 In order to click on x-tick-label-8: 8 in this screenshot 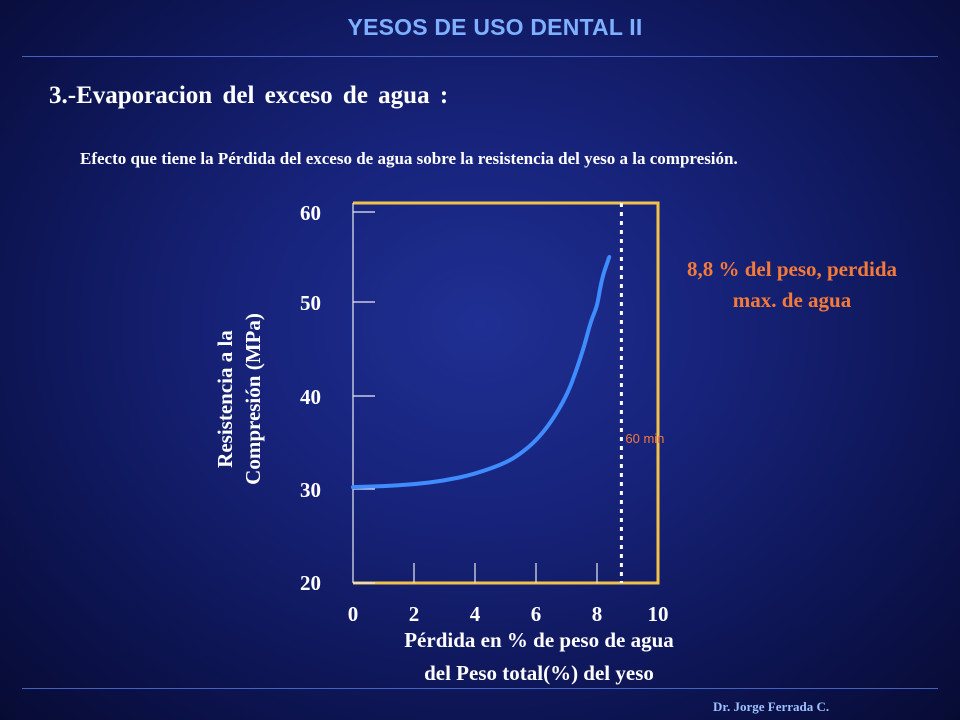, I will do `click(597, 614)`.